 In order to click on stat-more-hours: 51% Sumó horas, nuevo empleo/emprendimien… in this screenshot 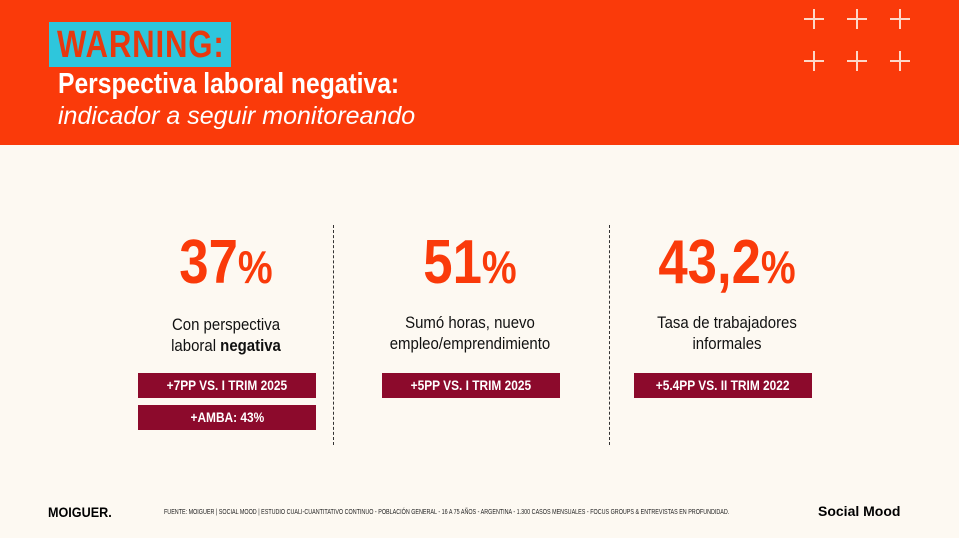, I will do `click(470, 292)`.